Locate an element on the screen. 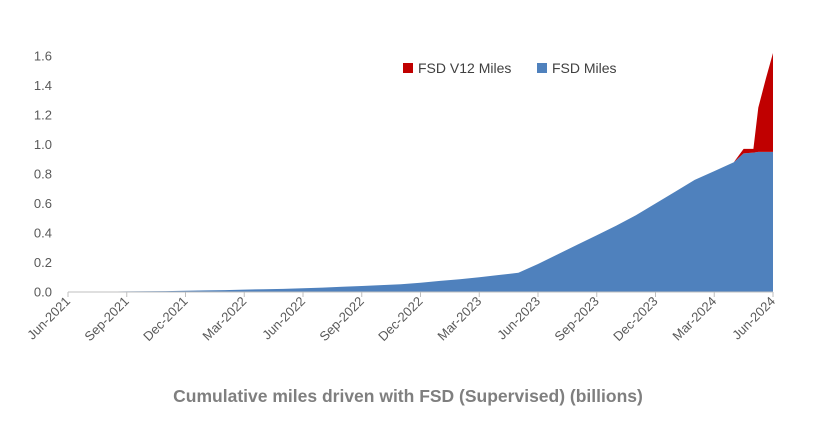 This screenshot has width=816, height=431. y-tick-label: 0.8 is located at coordinates (43, 174).